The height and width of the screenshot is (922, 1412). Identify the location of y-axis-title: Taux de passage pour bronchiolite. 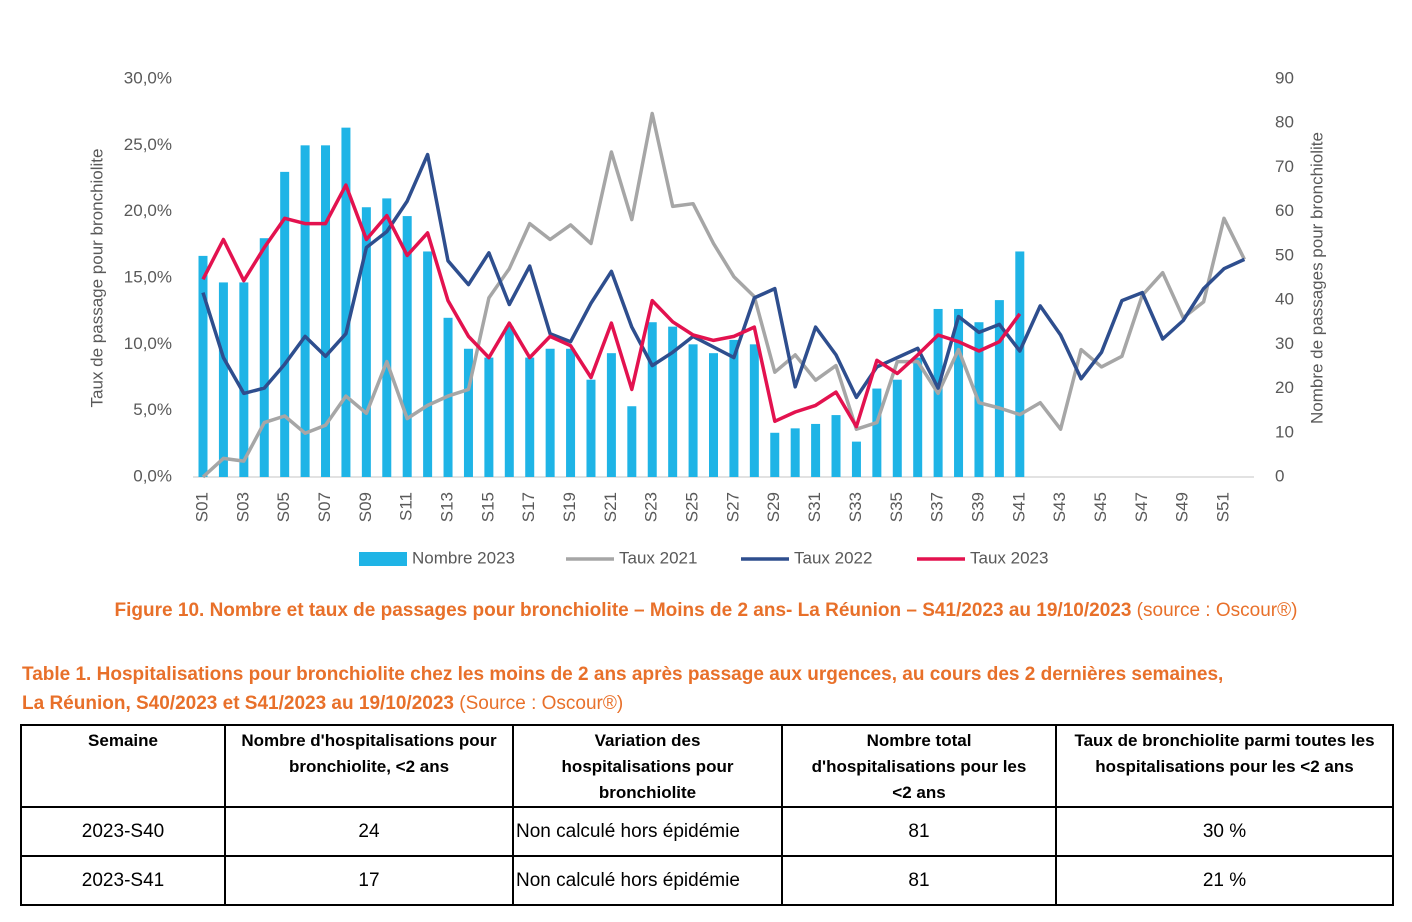
(96, 278).